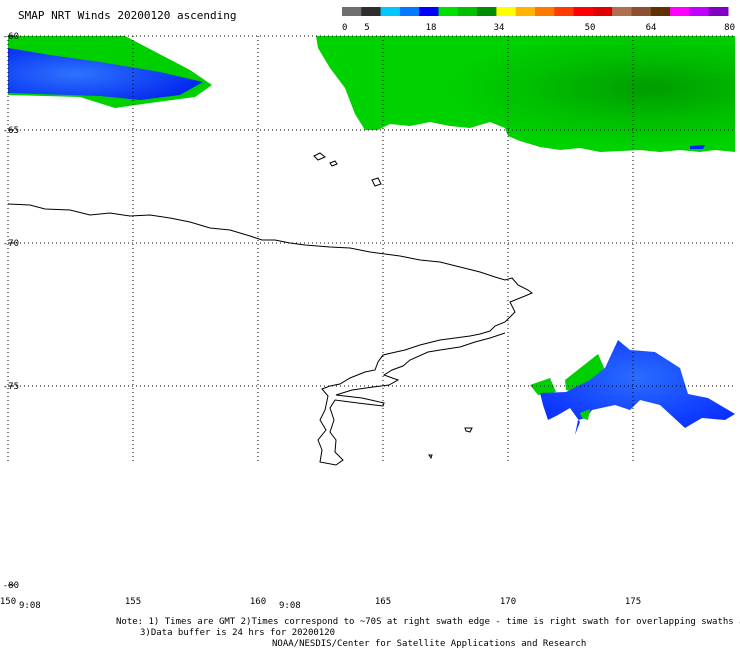  What do you see at coordinates (11, 244) in the screenshot?
I see `latitude-label: -70` at bounding box center [11, 244].